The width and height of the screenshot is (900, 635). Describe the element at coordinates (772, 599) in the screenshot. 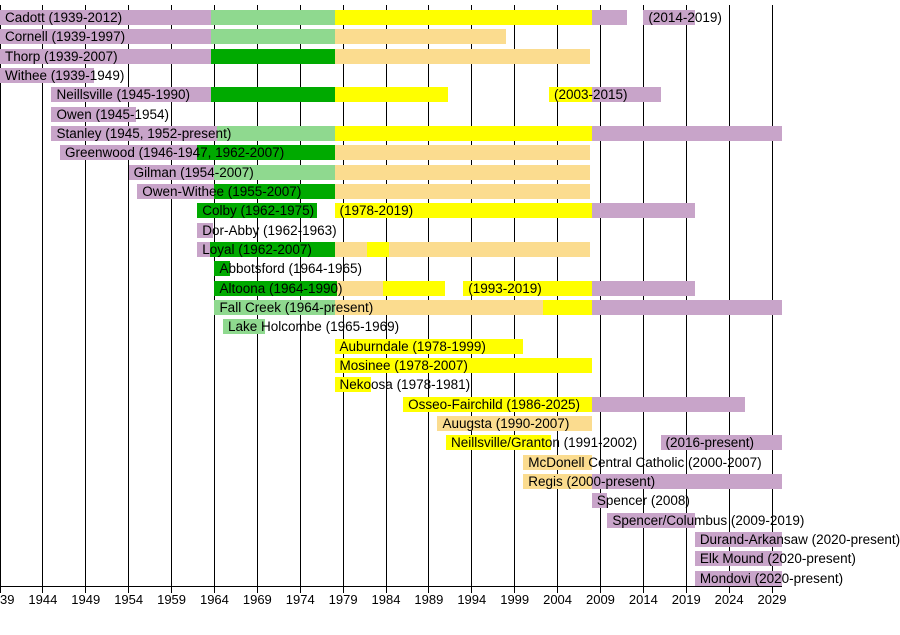

I see `axis-tick-label: 2029` at that location.